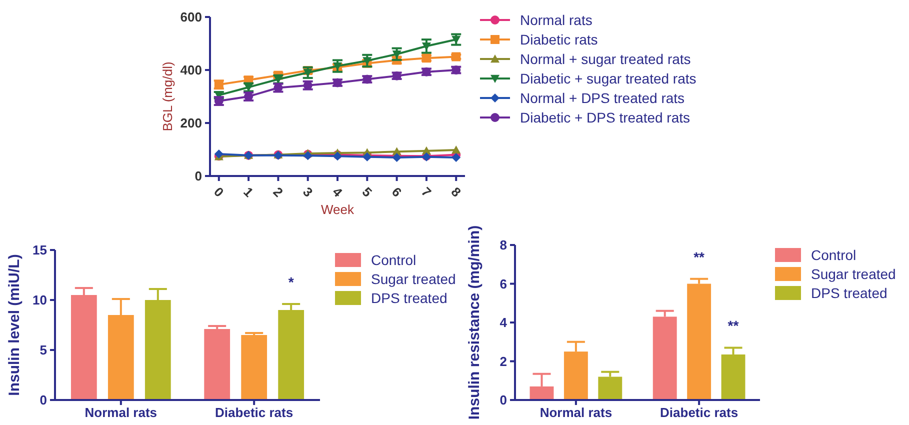  What do you see at coordinates (338, 192) in the screenshot?
I see `x-tick-label: 4` at bounding box center [338, 192].